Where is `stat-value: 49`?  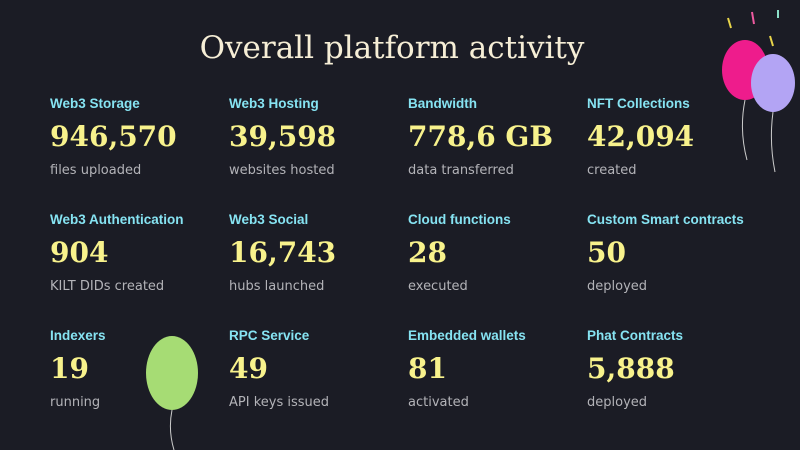 stat-value: 49 is located at coordinates (248, 368).